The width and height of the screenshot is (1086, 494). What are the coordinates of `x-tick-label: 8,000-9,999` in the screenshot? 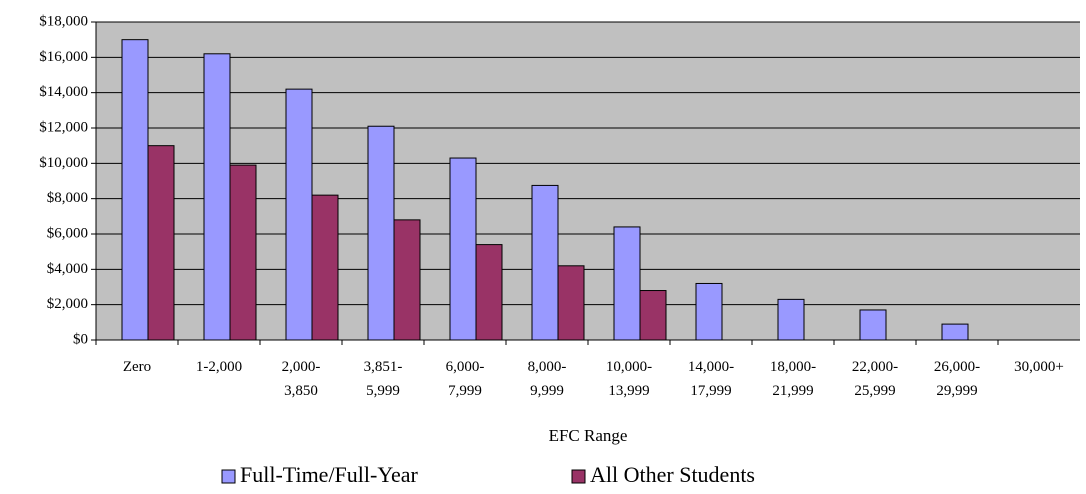 It's located at (547, 379).